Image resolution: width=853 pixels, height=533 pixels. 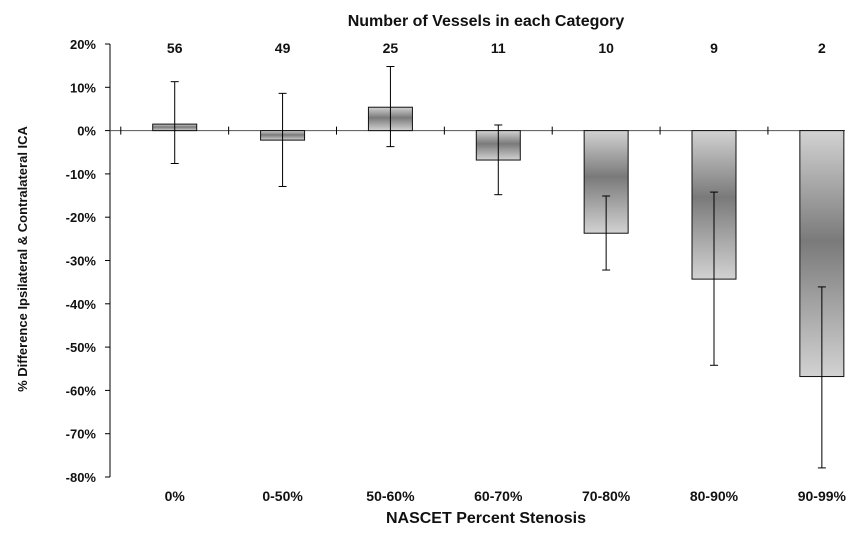 I want to click on y-tick-label: -40%, so click(x=81, y=304).